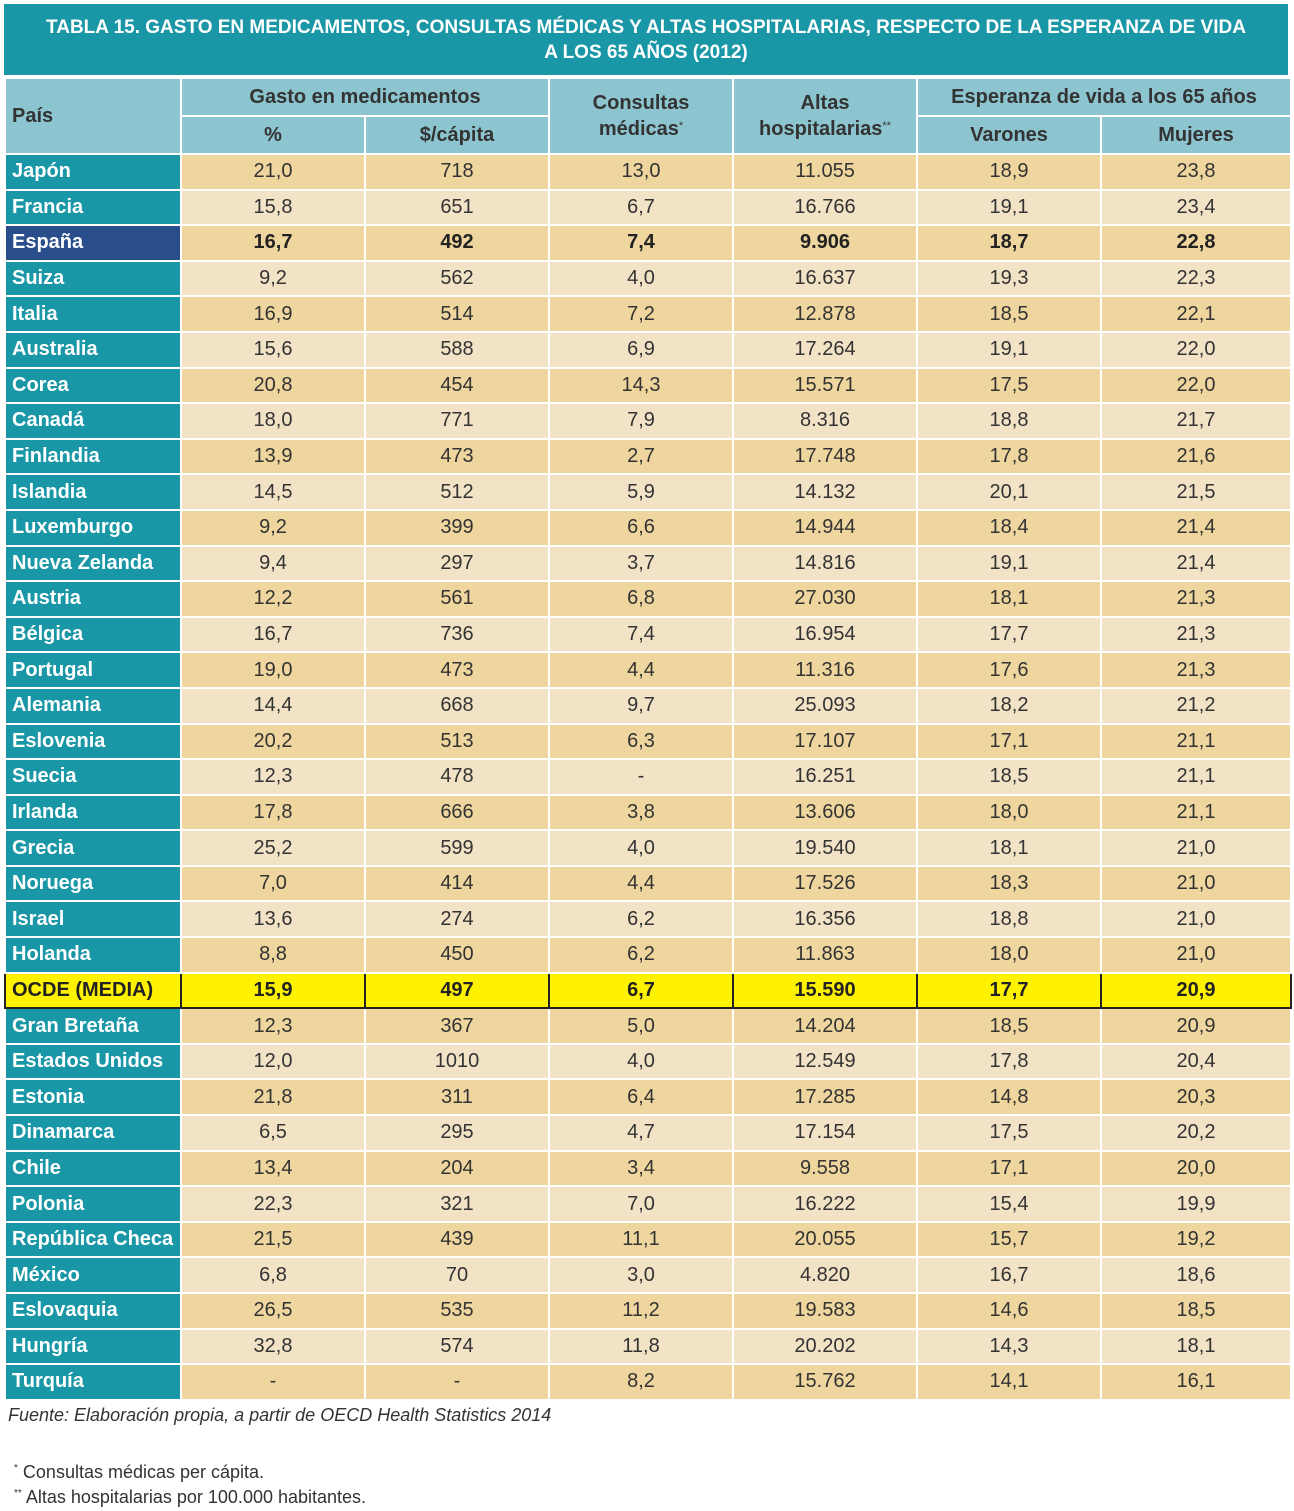  I want to click on cell-pais: Bélgica, so click(93, 634).